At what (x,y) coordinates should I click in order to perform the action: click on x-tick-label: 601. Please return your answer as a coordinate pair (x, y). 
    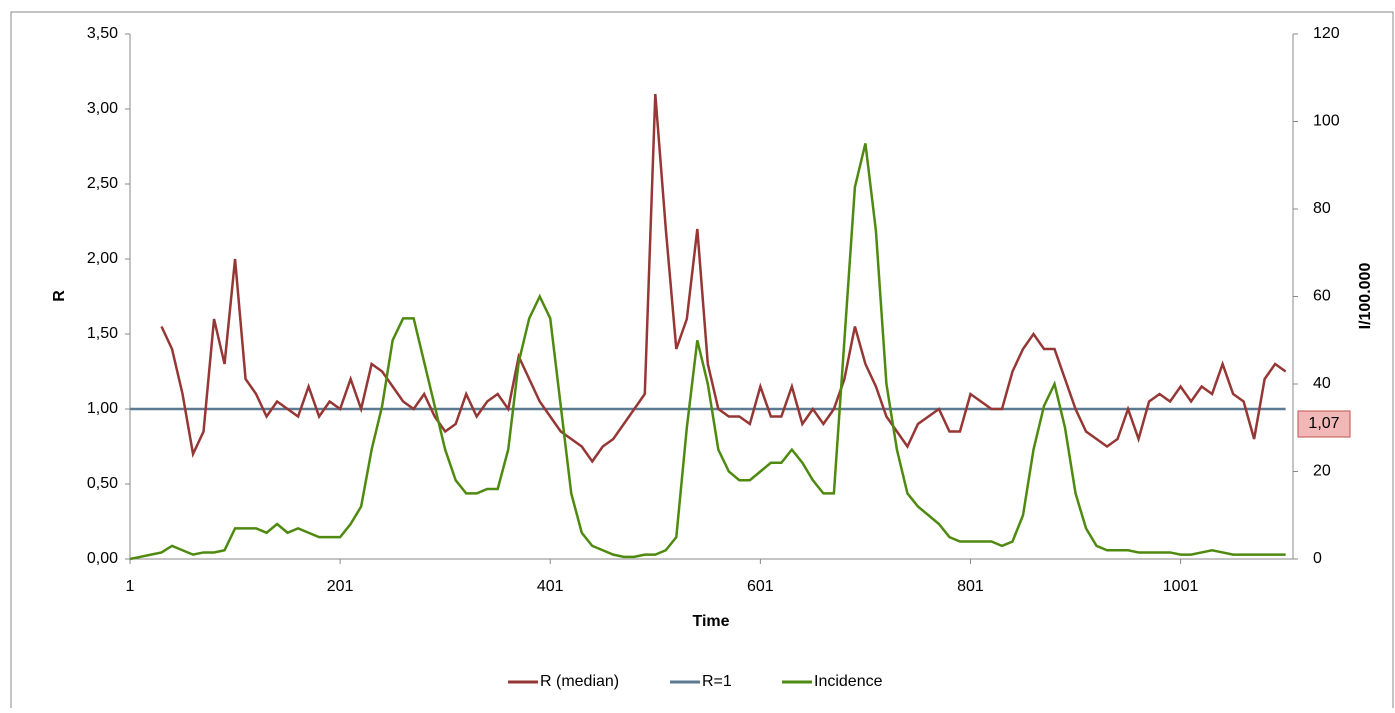
    Looking at the image, I should click on (760, 586).